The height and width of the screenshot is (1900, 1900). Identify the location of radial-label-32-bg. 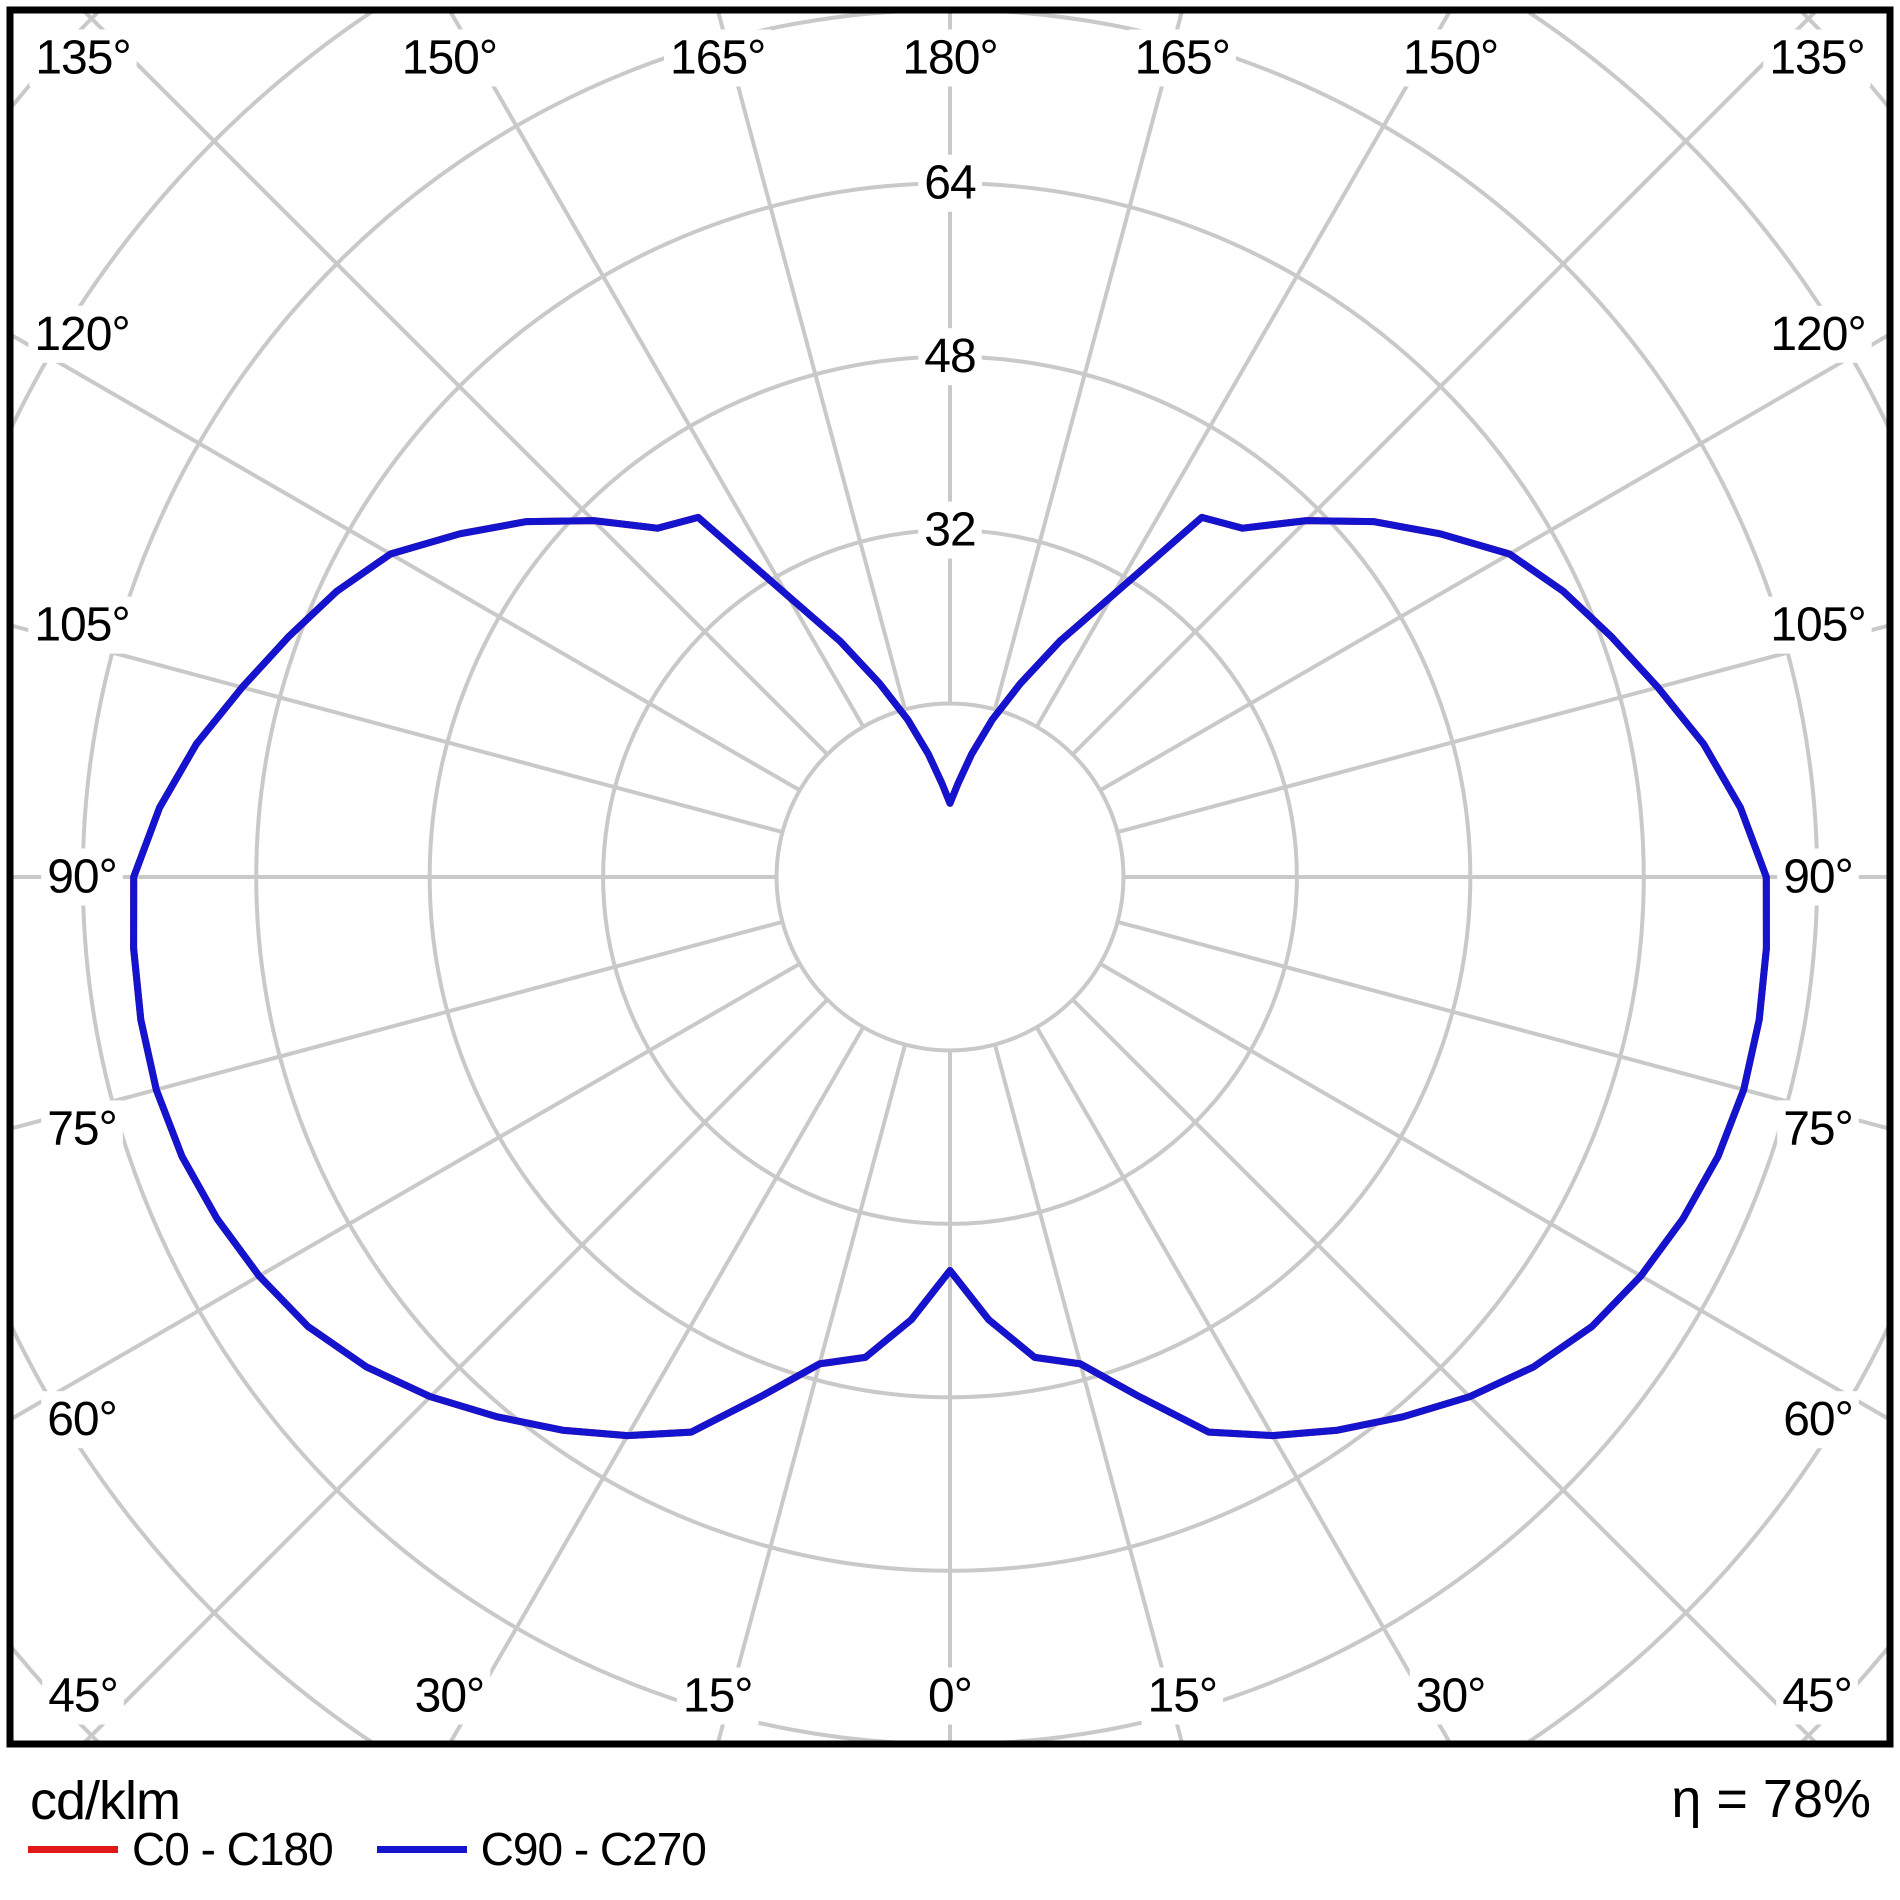
(950, 530).